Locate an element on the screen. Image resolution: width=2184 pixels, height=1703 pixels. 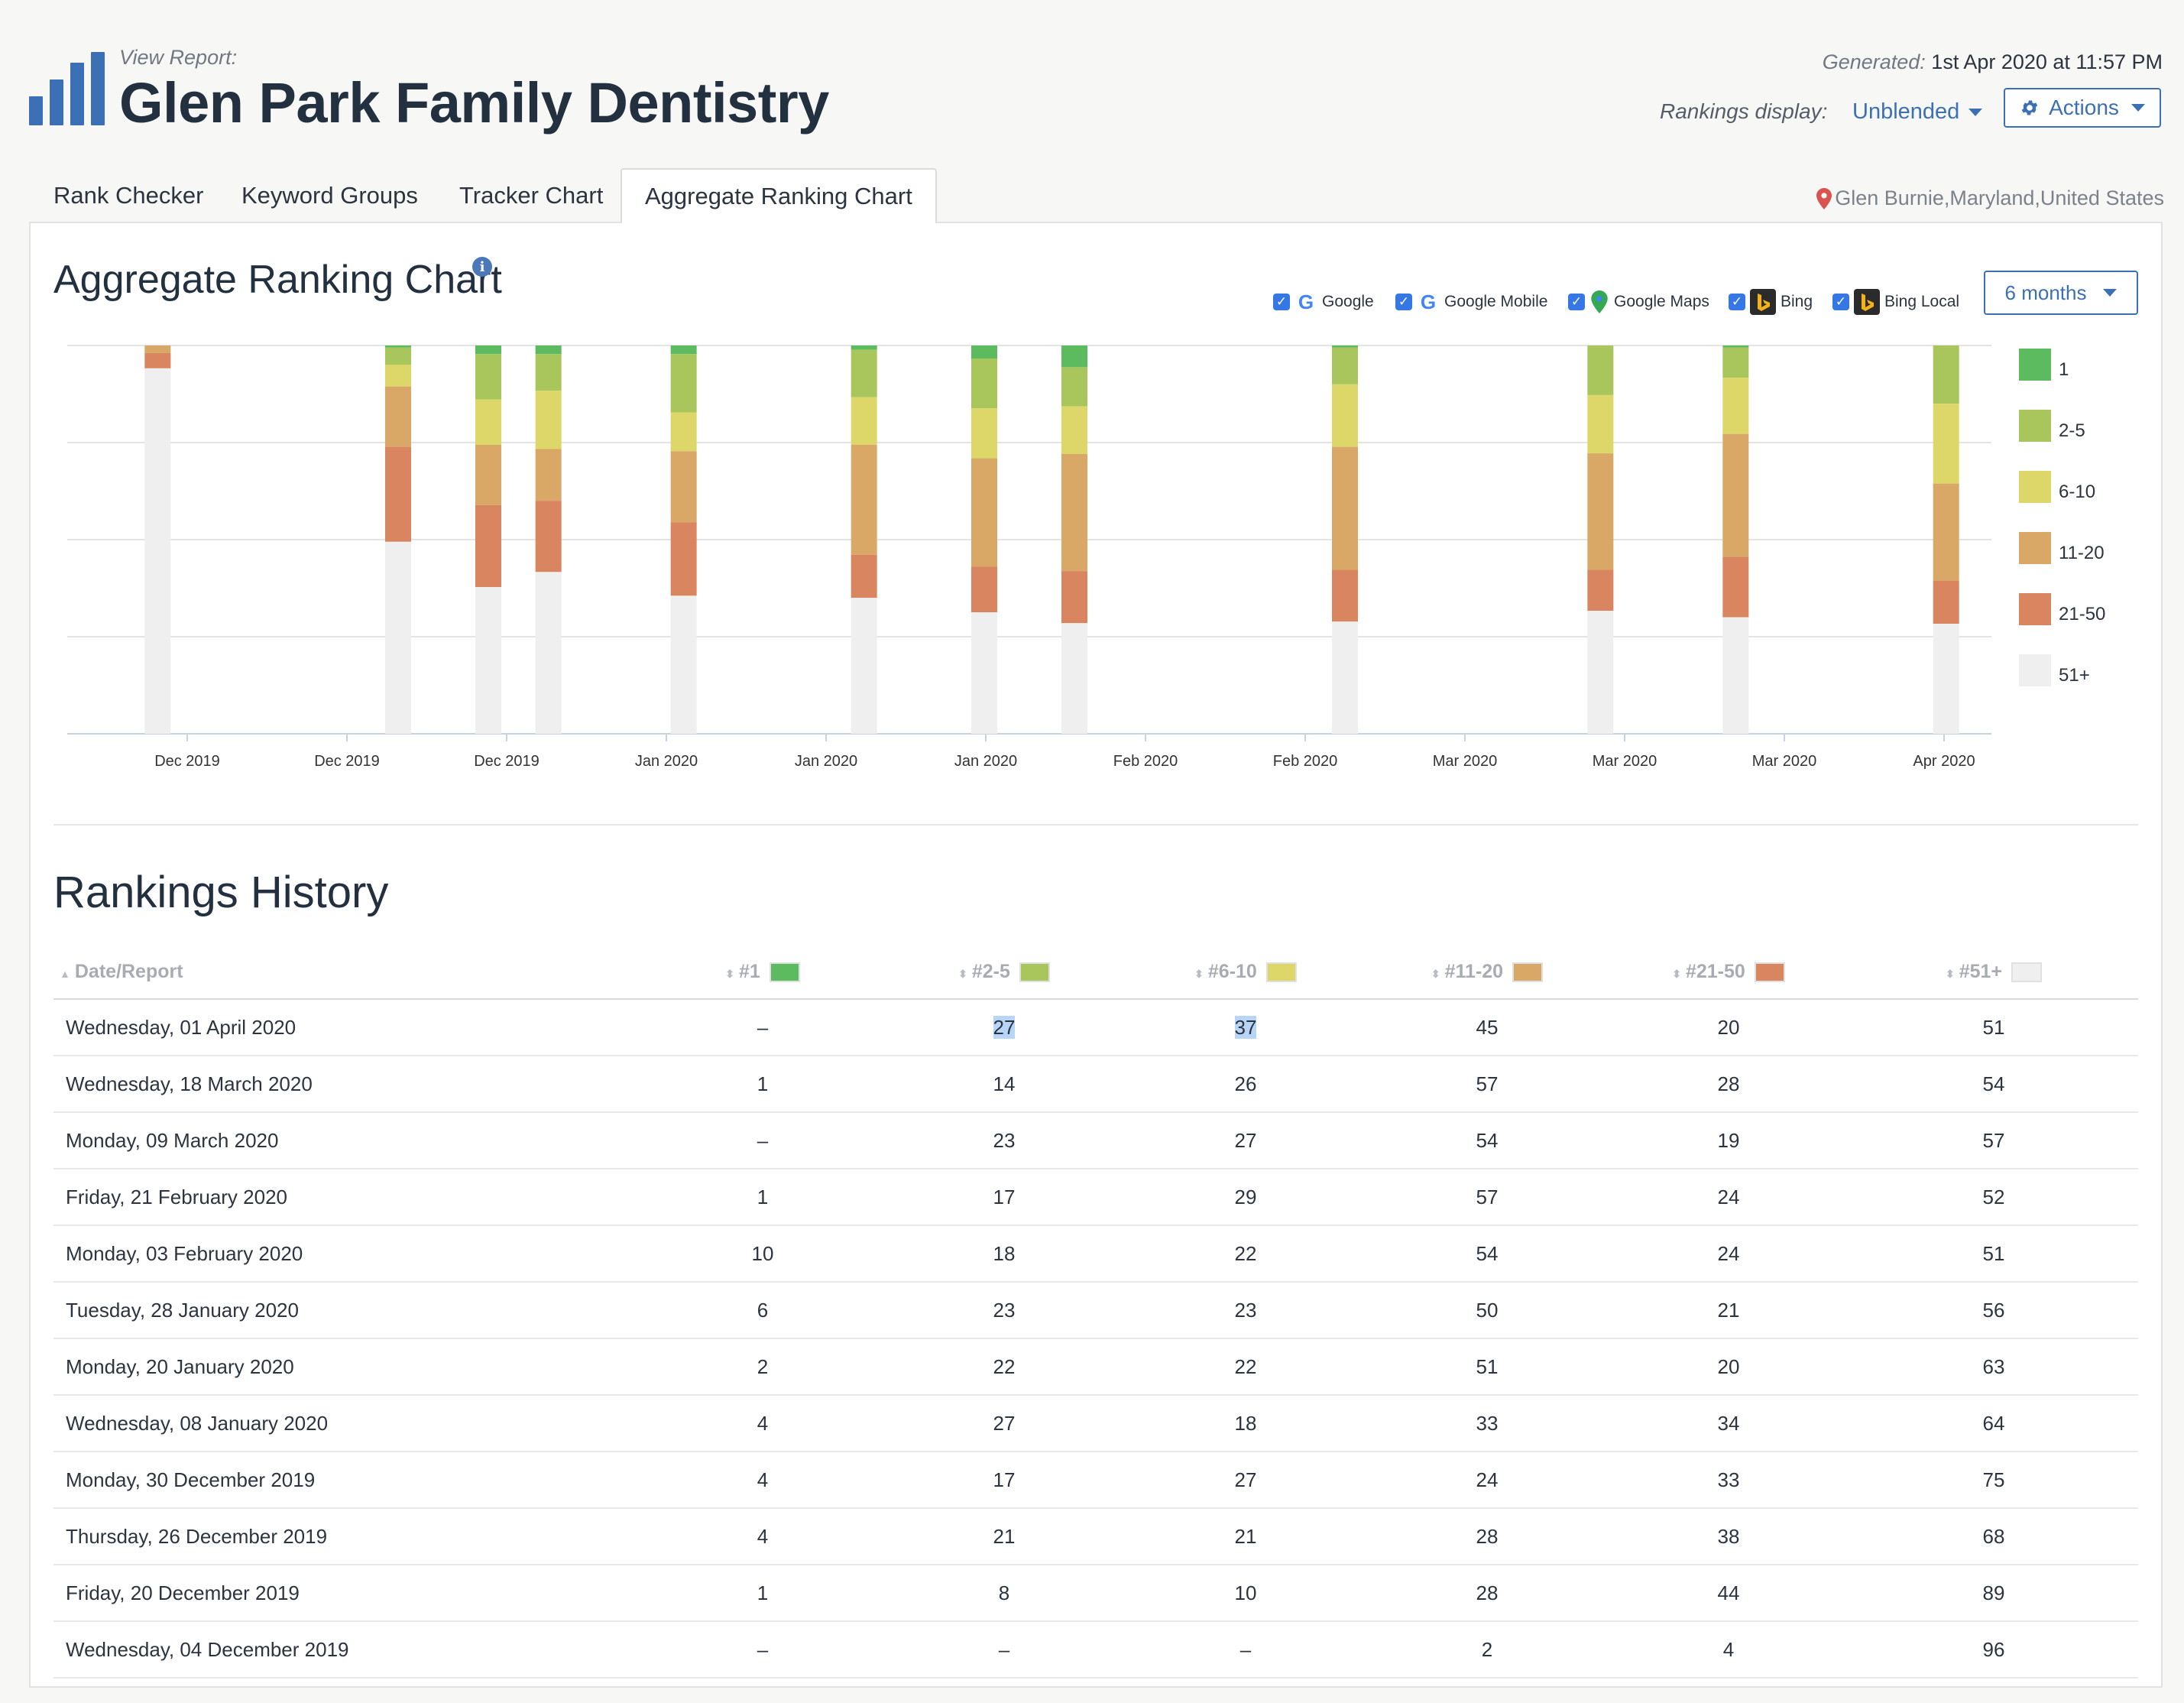
engine-google-maps: ✓ Google Maps is located at coordinates (1638, 302).